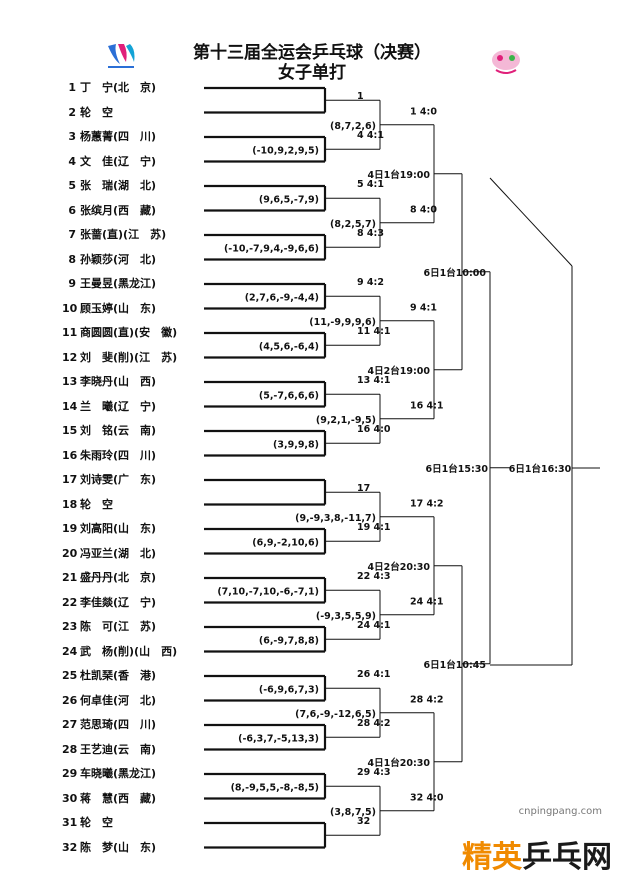  What do you see at coordinates (118, 675) in the screenshot?
I see `player-name: 杜凯琹(香 港)` at bounding box center [118, 675].